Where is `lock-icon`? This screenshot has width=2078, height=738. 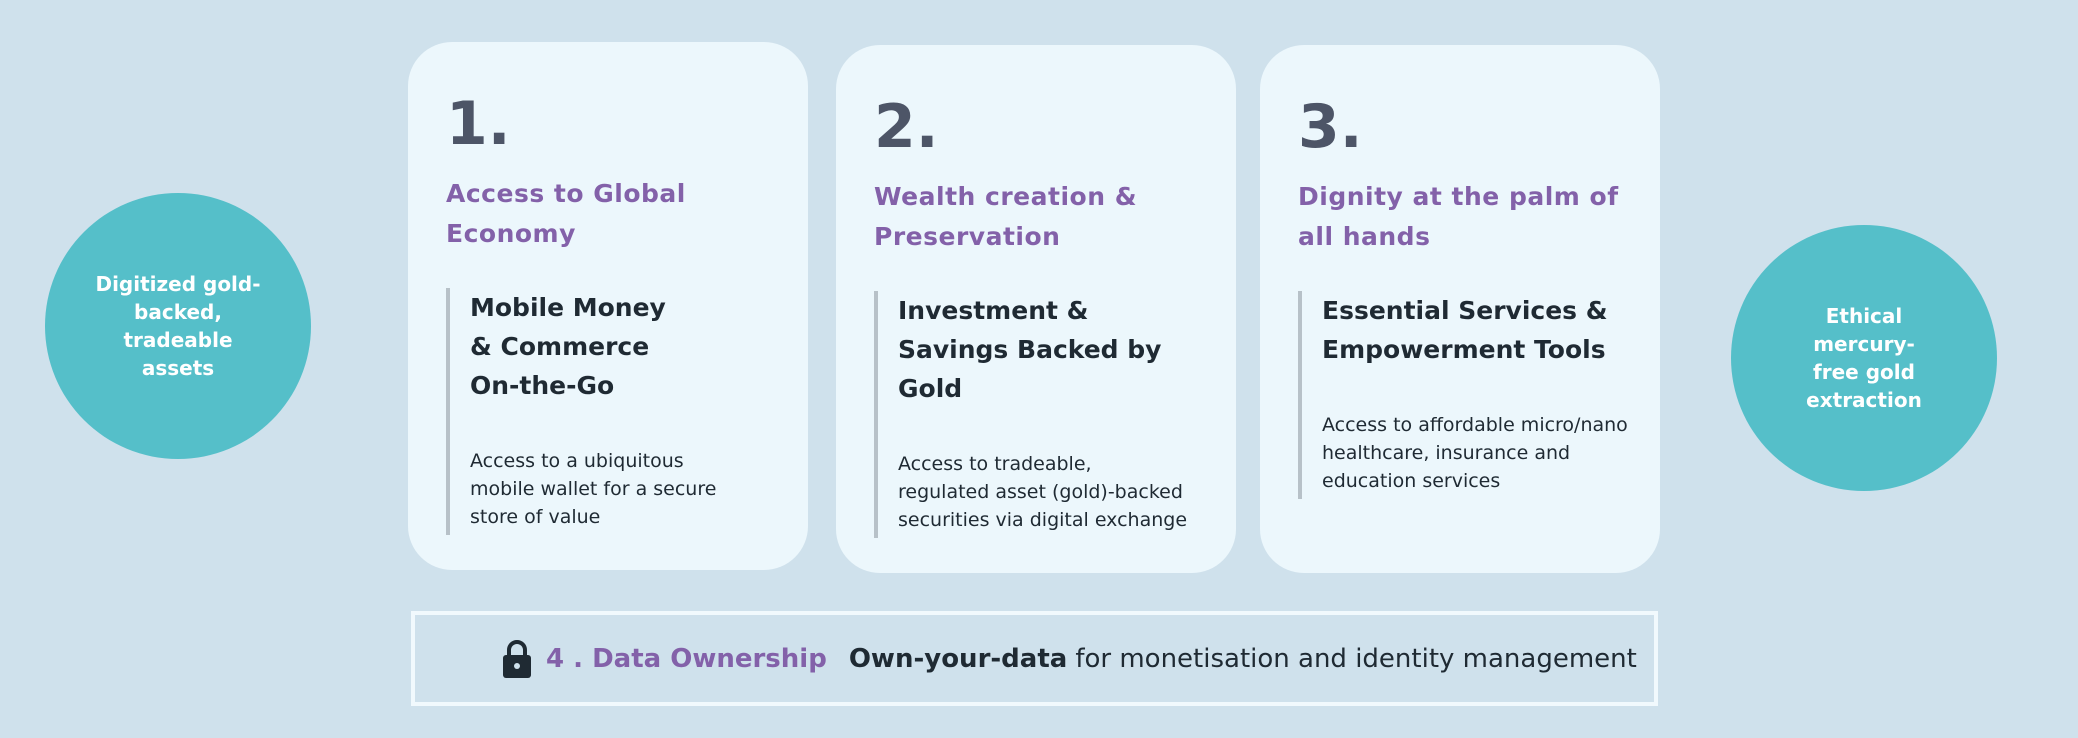 lock-icon is located at coordinates (517, 659).